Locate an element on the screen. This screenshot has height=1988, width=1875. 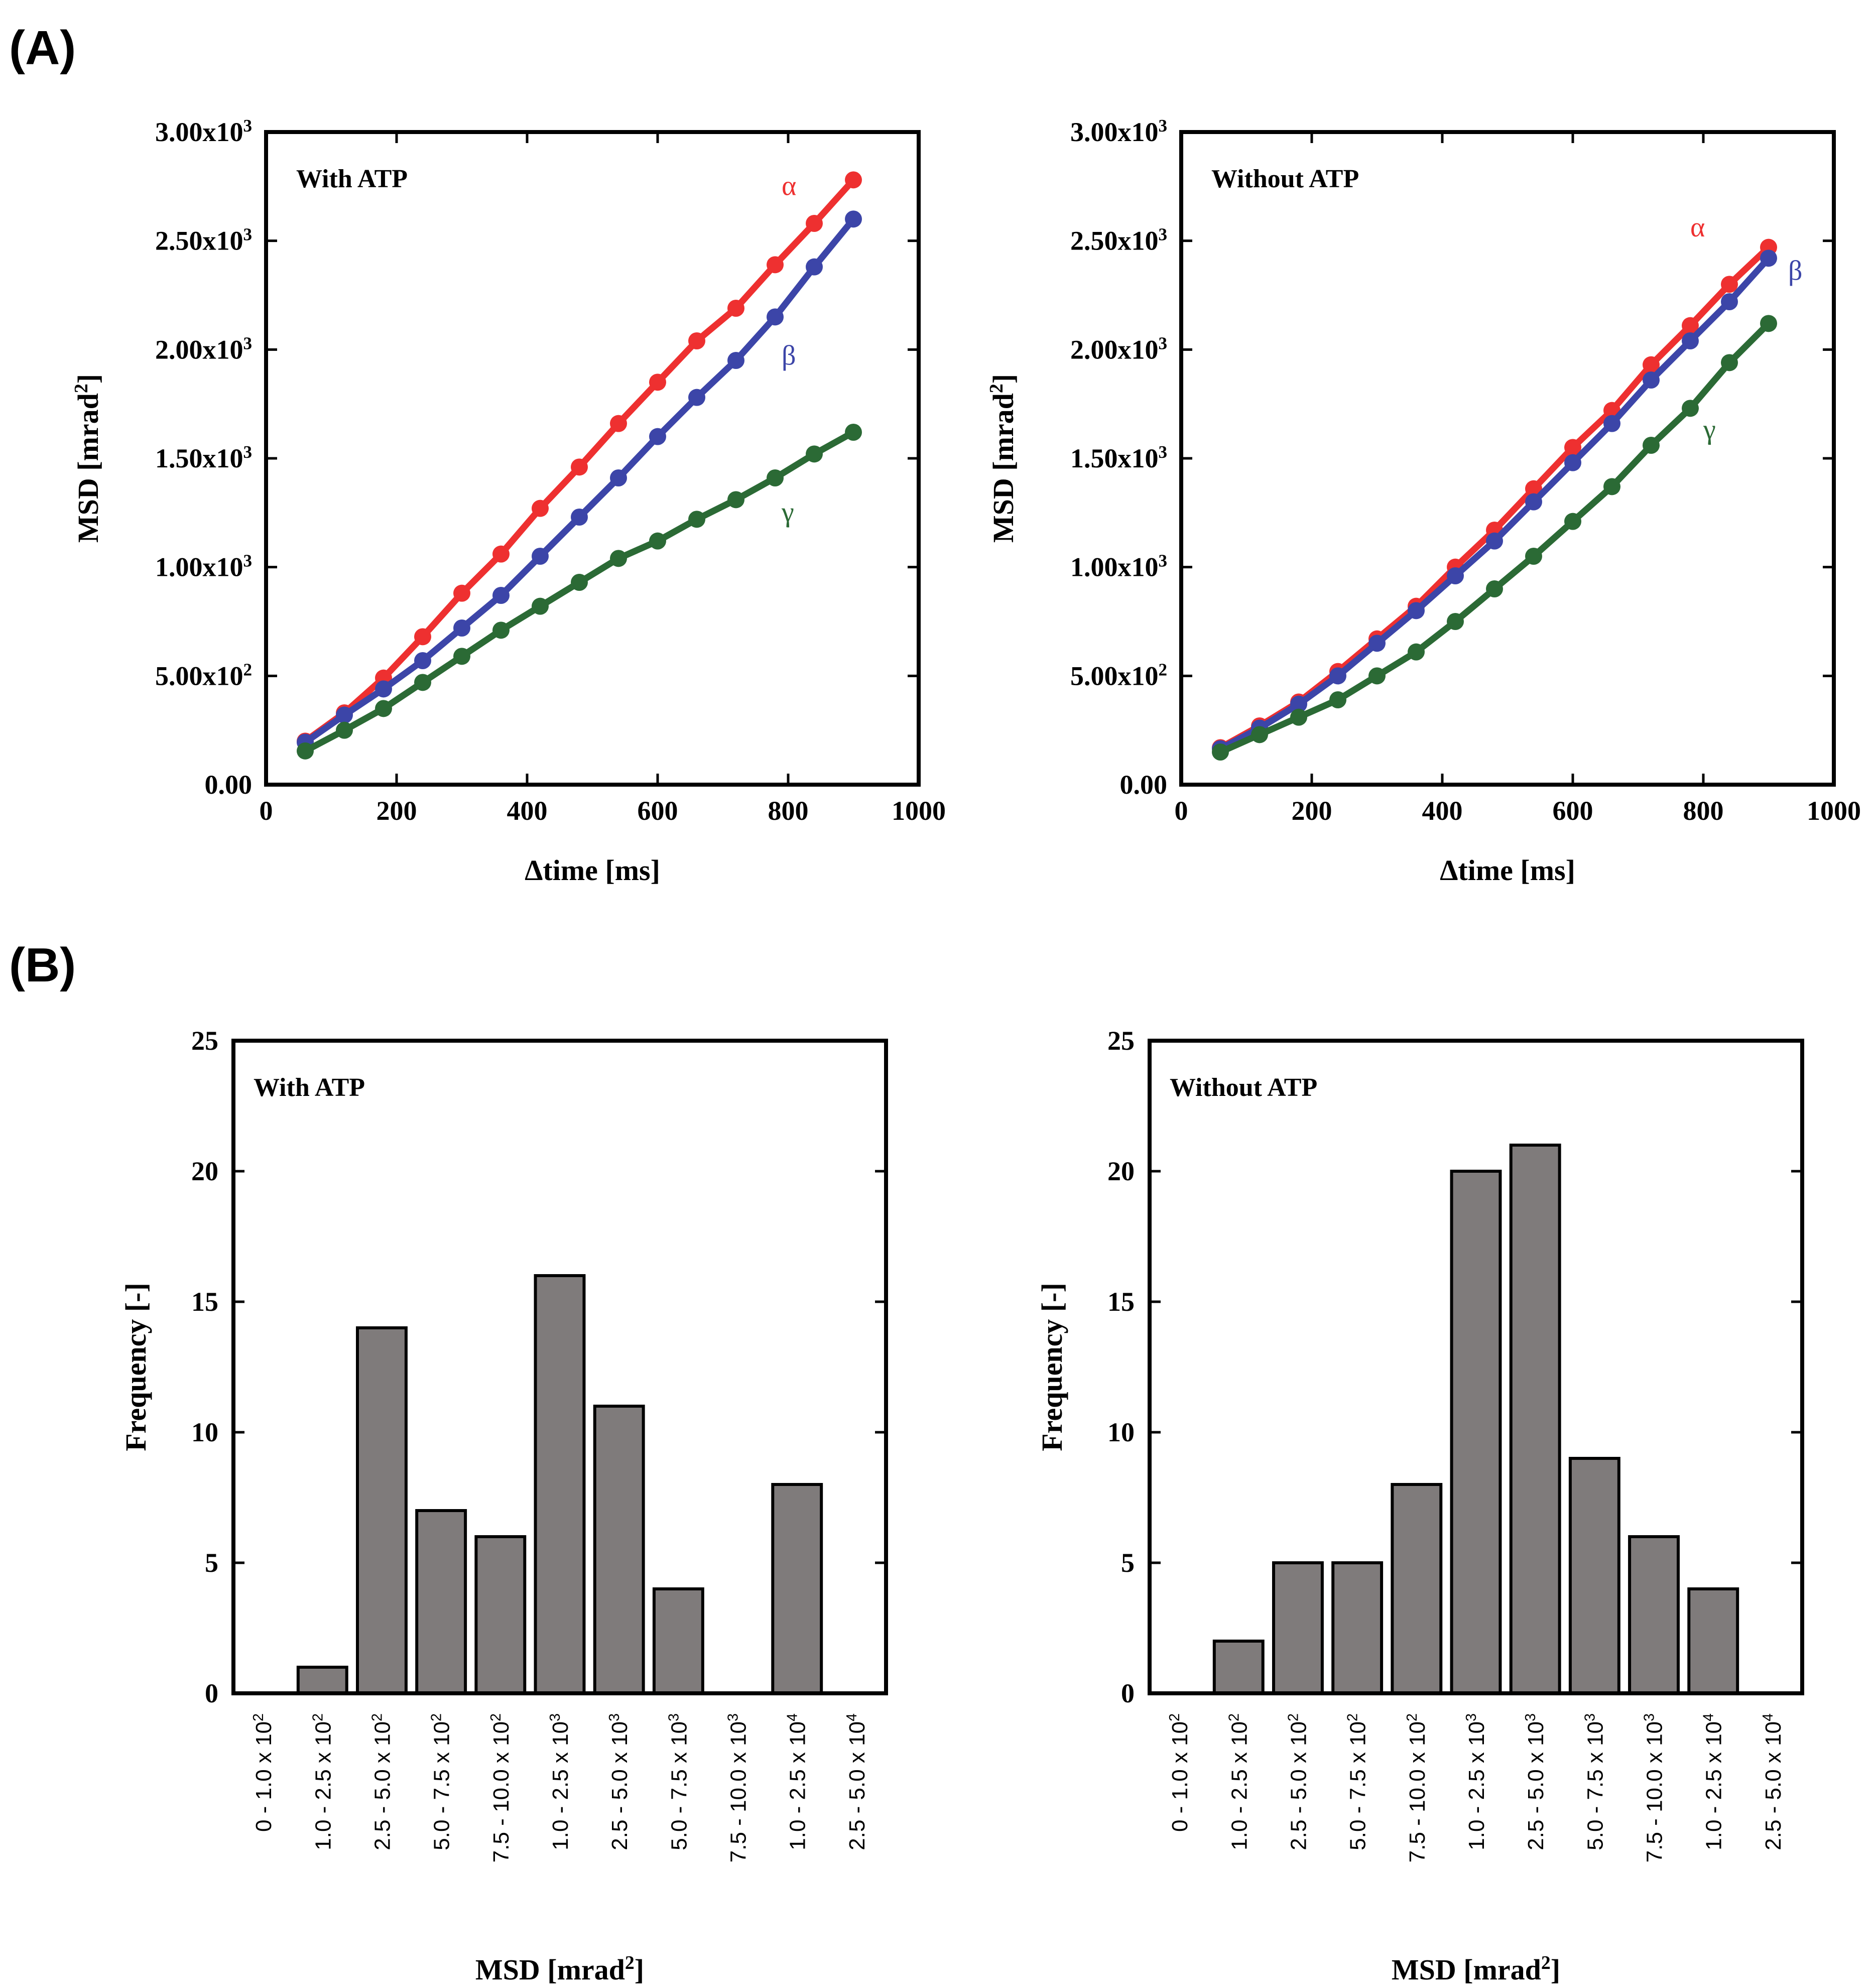
inset-title: With ATP is located at coordinates (309, 1087).